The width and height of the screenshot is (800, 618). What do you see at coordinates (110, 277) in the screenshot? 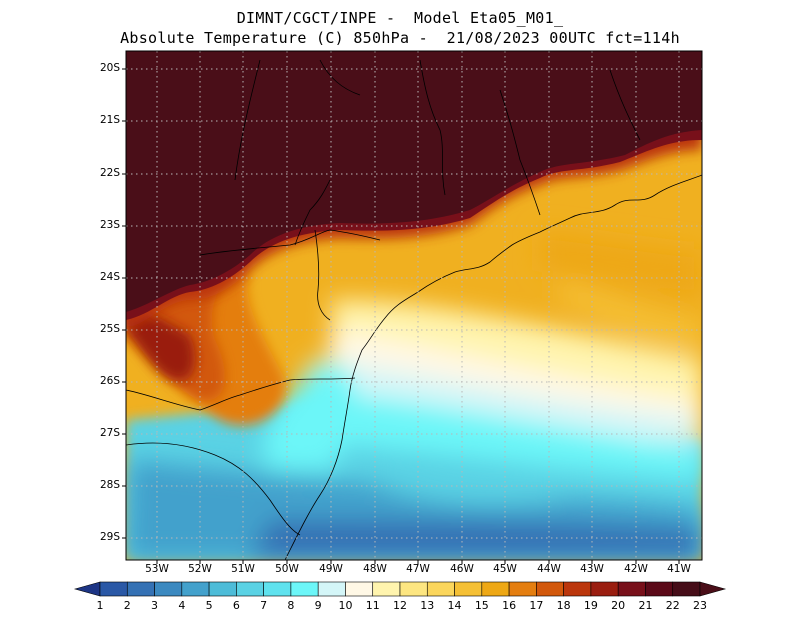
I see `lat-label: 24S` at bounding box center [110, 277].